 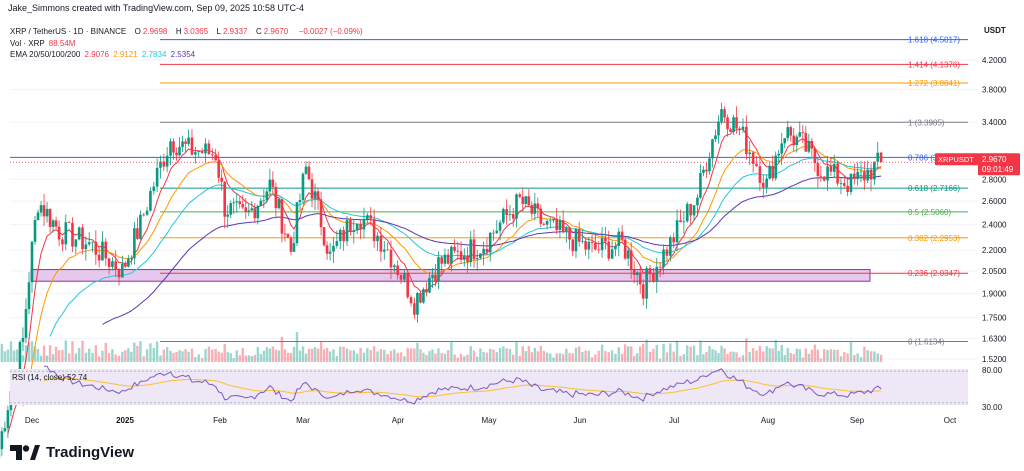 I want to click on volume-bars, so click(x=441, y=347).